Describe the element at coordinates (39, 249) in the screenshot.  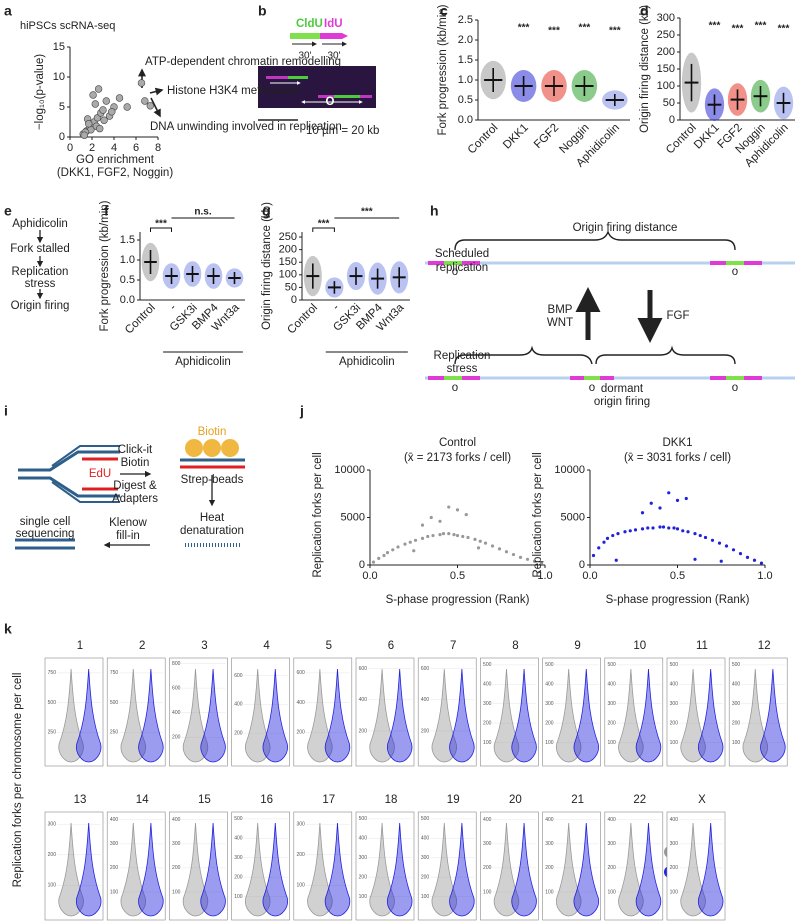
I see `flow-step: Fork stalled` at that location.